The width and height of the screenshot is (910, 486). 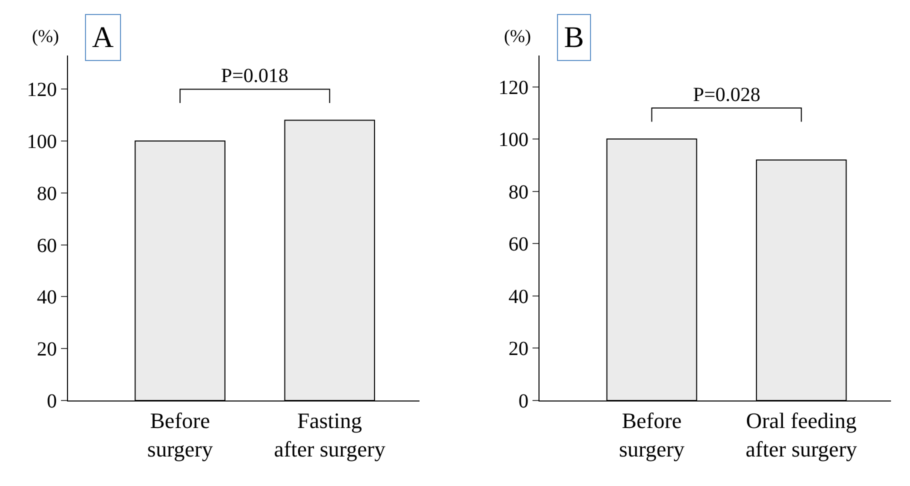 What do you see at coordinates (330, 435) in the screenshot?
I see `x-tick-label: Fasting after surgery` at bounding box center [330, 435].